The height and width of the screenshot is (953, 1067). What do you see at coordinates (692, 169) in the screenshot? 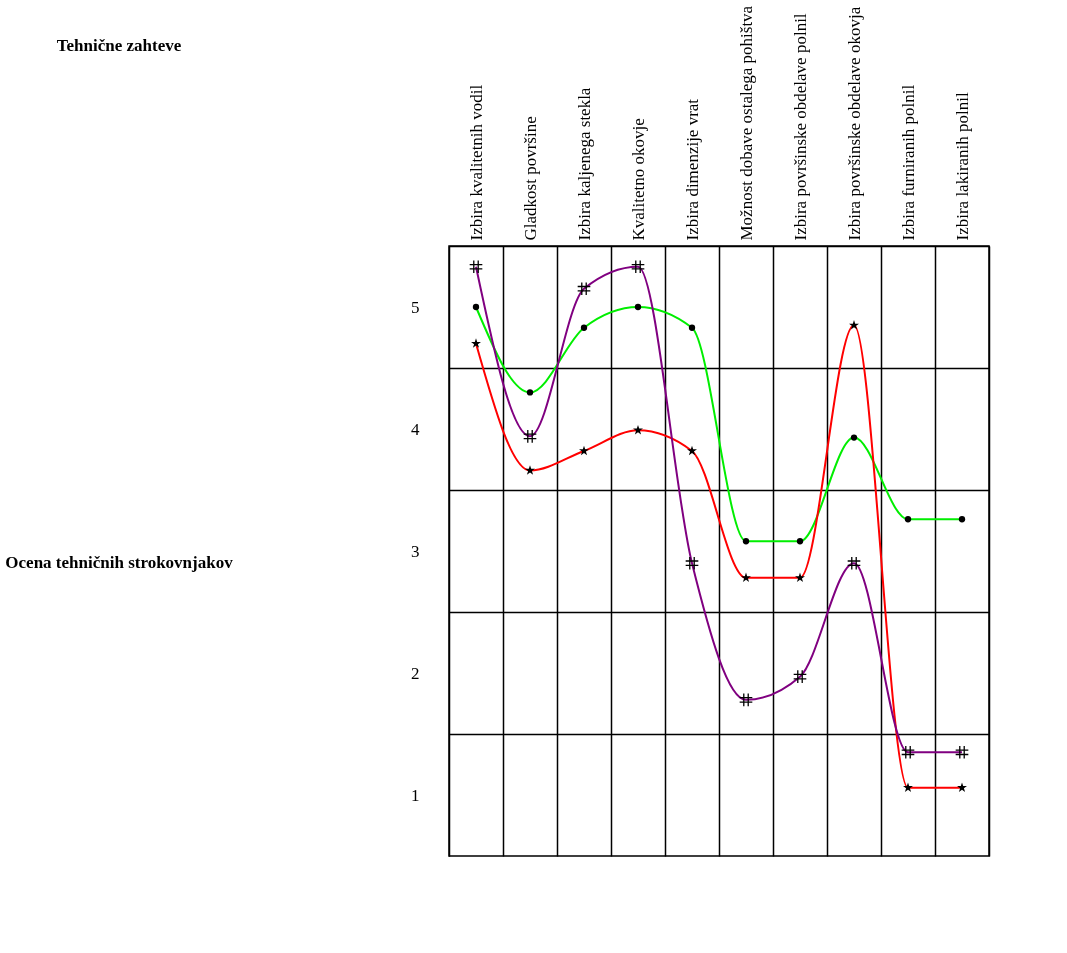
I see `x-tick-label: Izbira dimenzije vrat` at bounding box center [692, 169].